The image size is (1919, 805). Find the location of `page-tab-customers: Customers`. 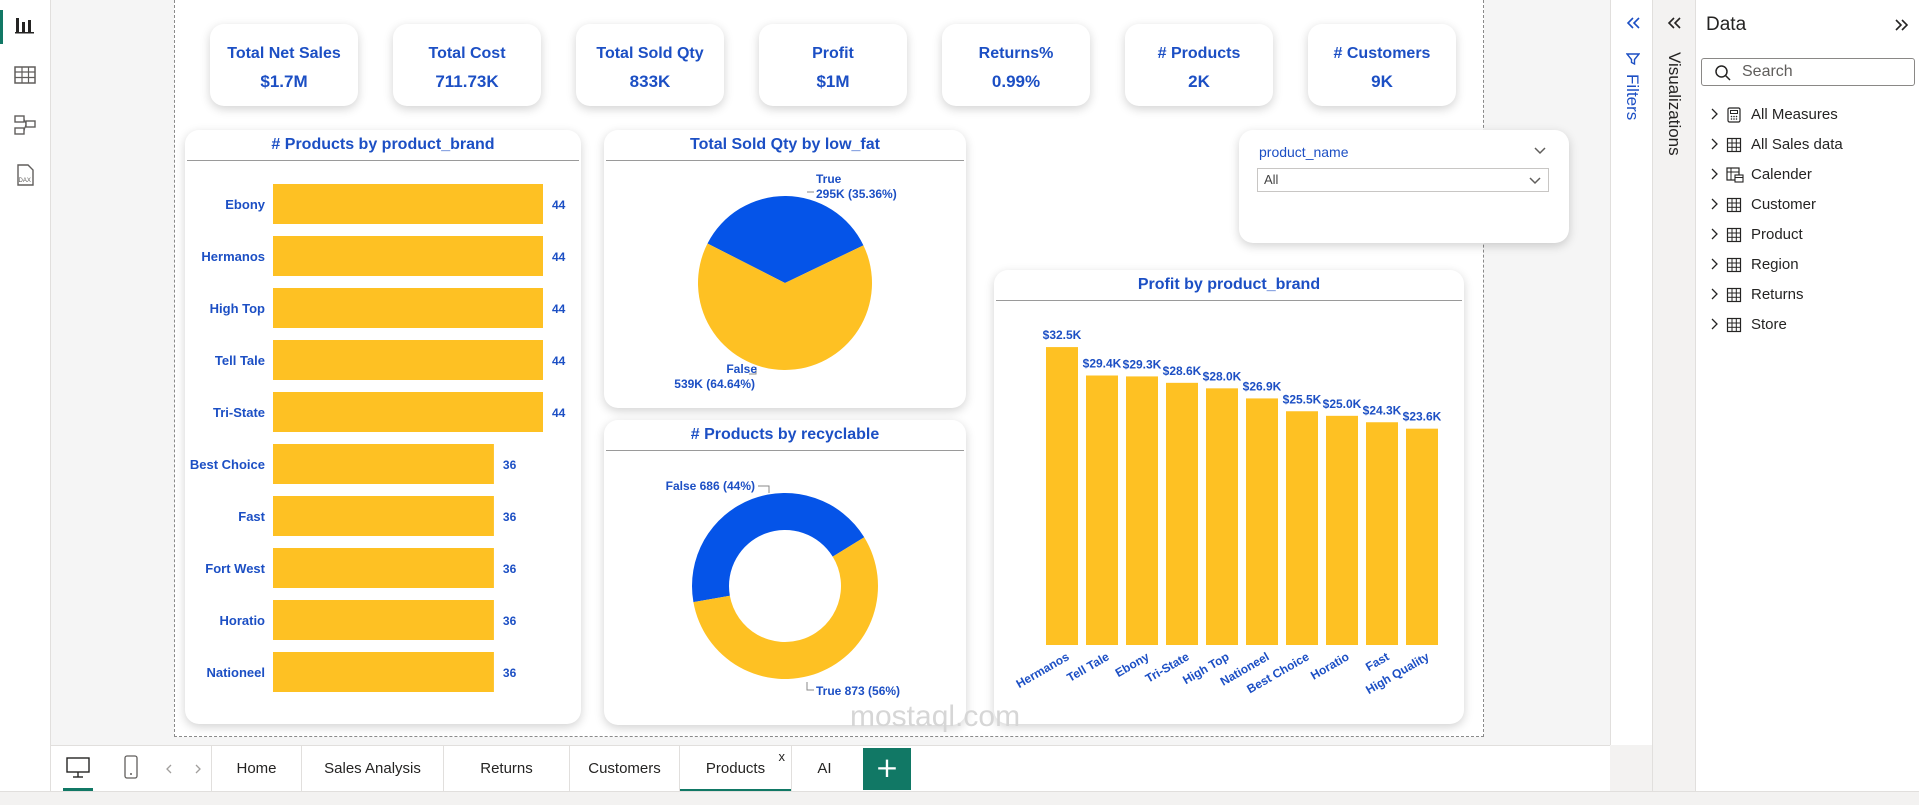

page-tab-customers: Customers is located at coordinates (624, 769).